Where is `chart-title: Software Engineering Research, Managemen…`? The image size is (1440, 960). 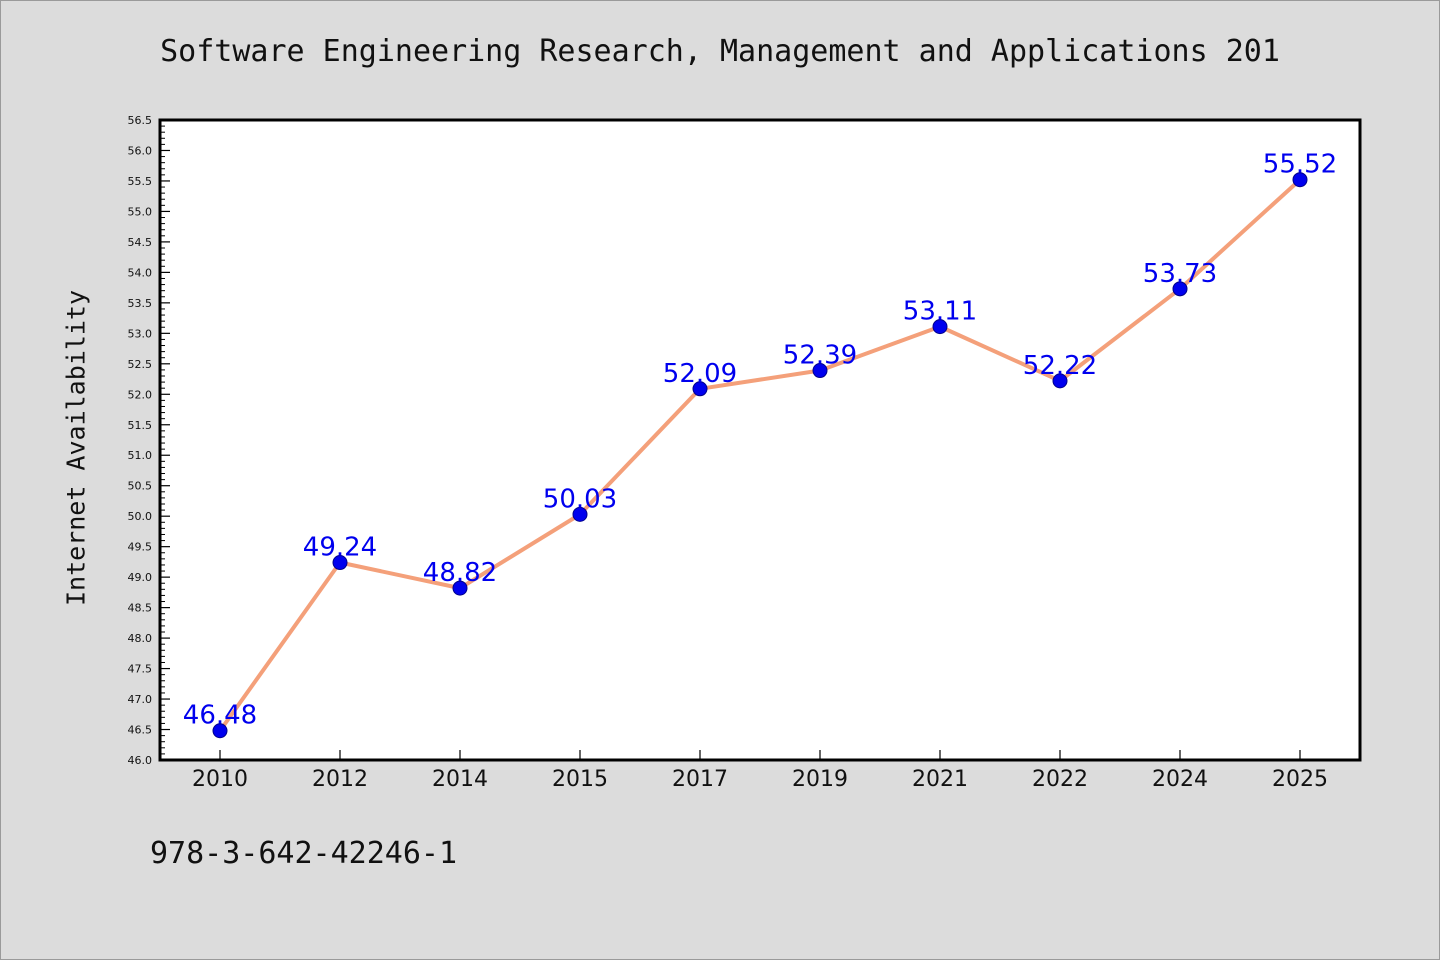 chart-title: Software Engineering Research, Managemen… is located at coordinates (720, 51).